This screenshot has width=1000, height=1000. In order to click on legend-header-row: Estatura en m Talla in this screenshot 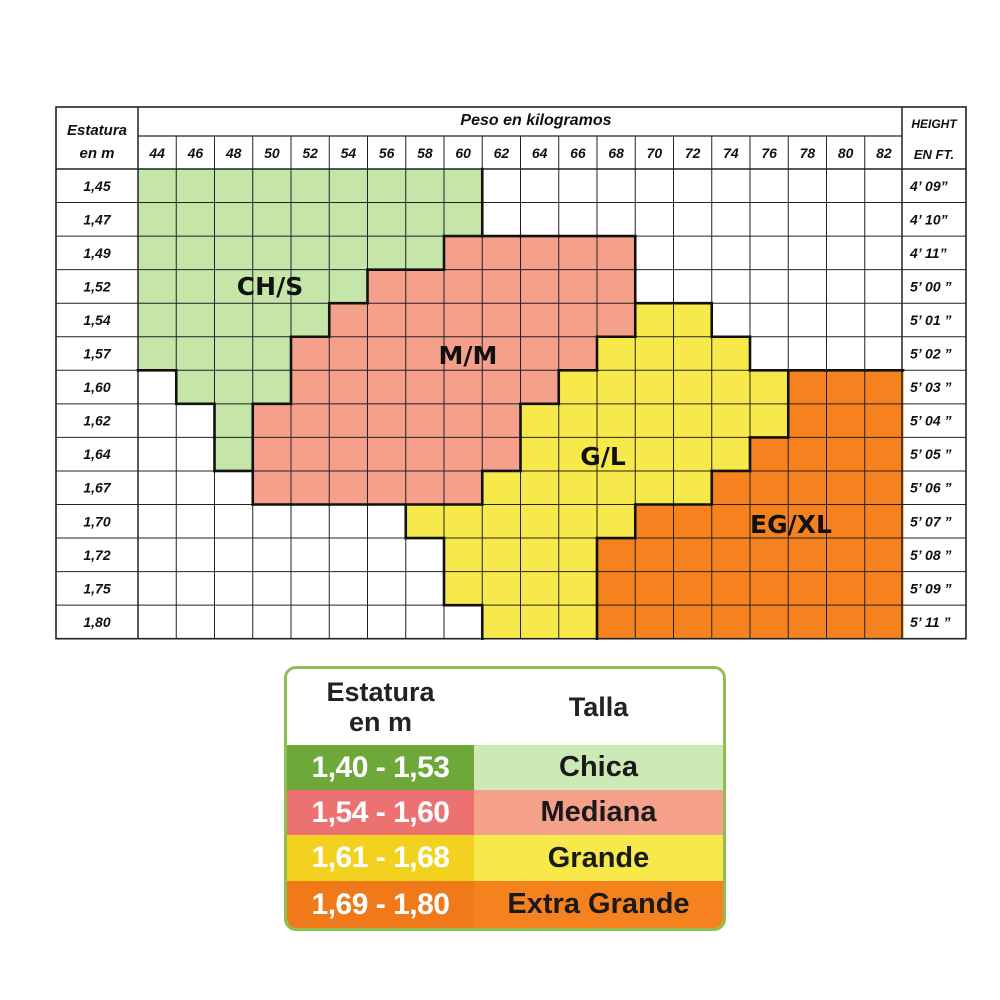, I will do `click(505, 707)`.